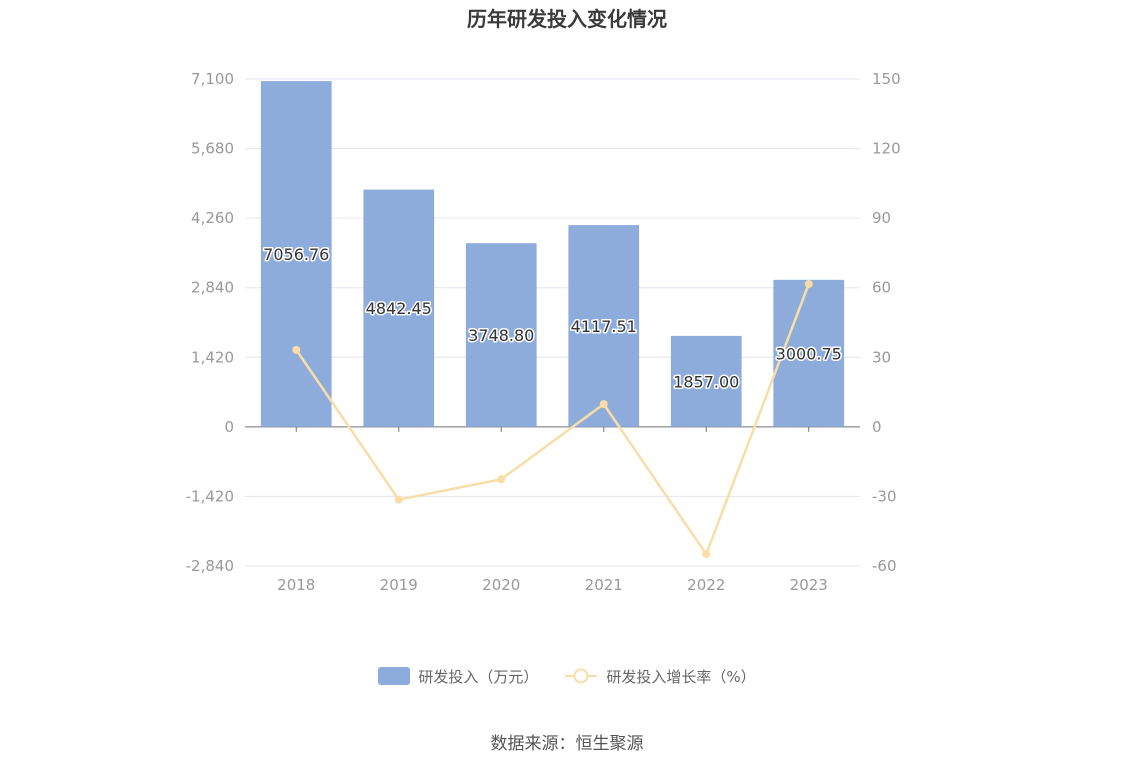 The height and width of the screenshot is (766, 1134). I want to click on y-left-tick-label: 1,420, so click(212, 357).